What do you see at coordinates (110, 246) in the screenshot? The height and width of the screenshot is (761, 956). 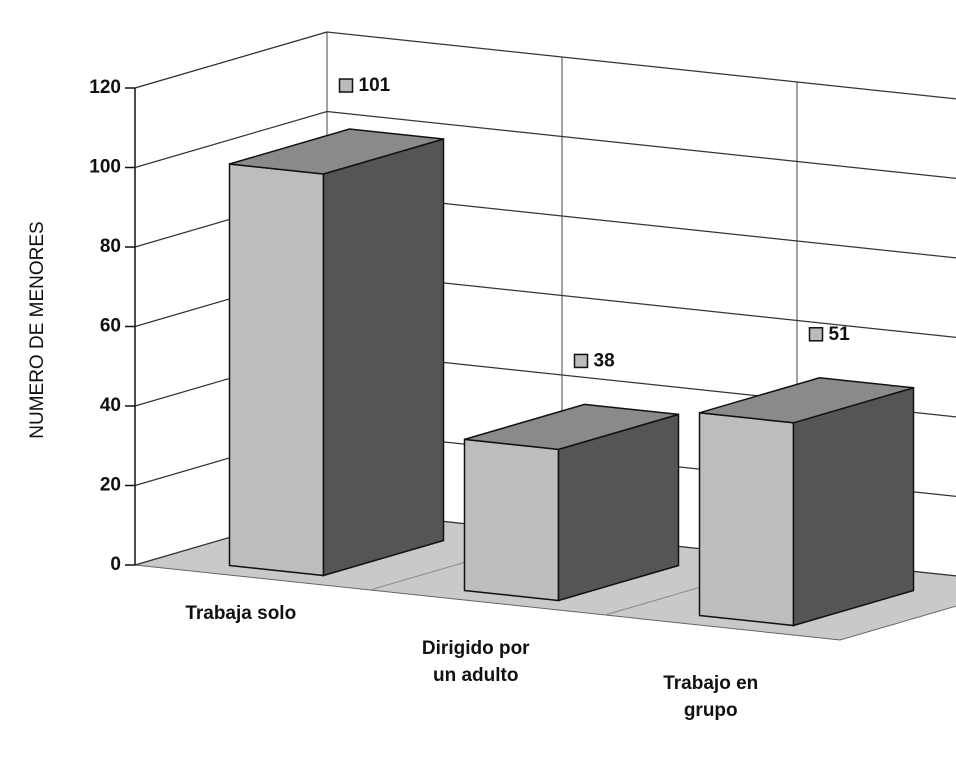 I see `y-tick-label: 80` at bounding box center [110, 246].